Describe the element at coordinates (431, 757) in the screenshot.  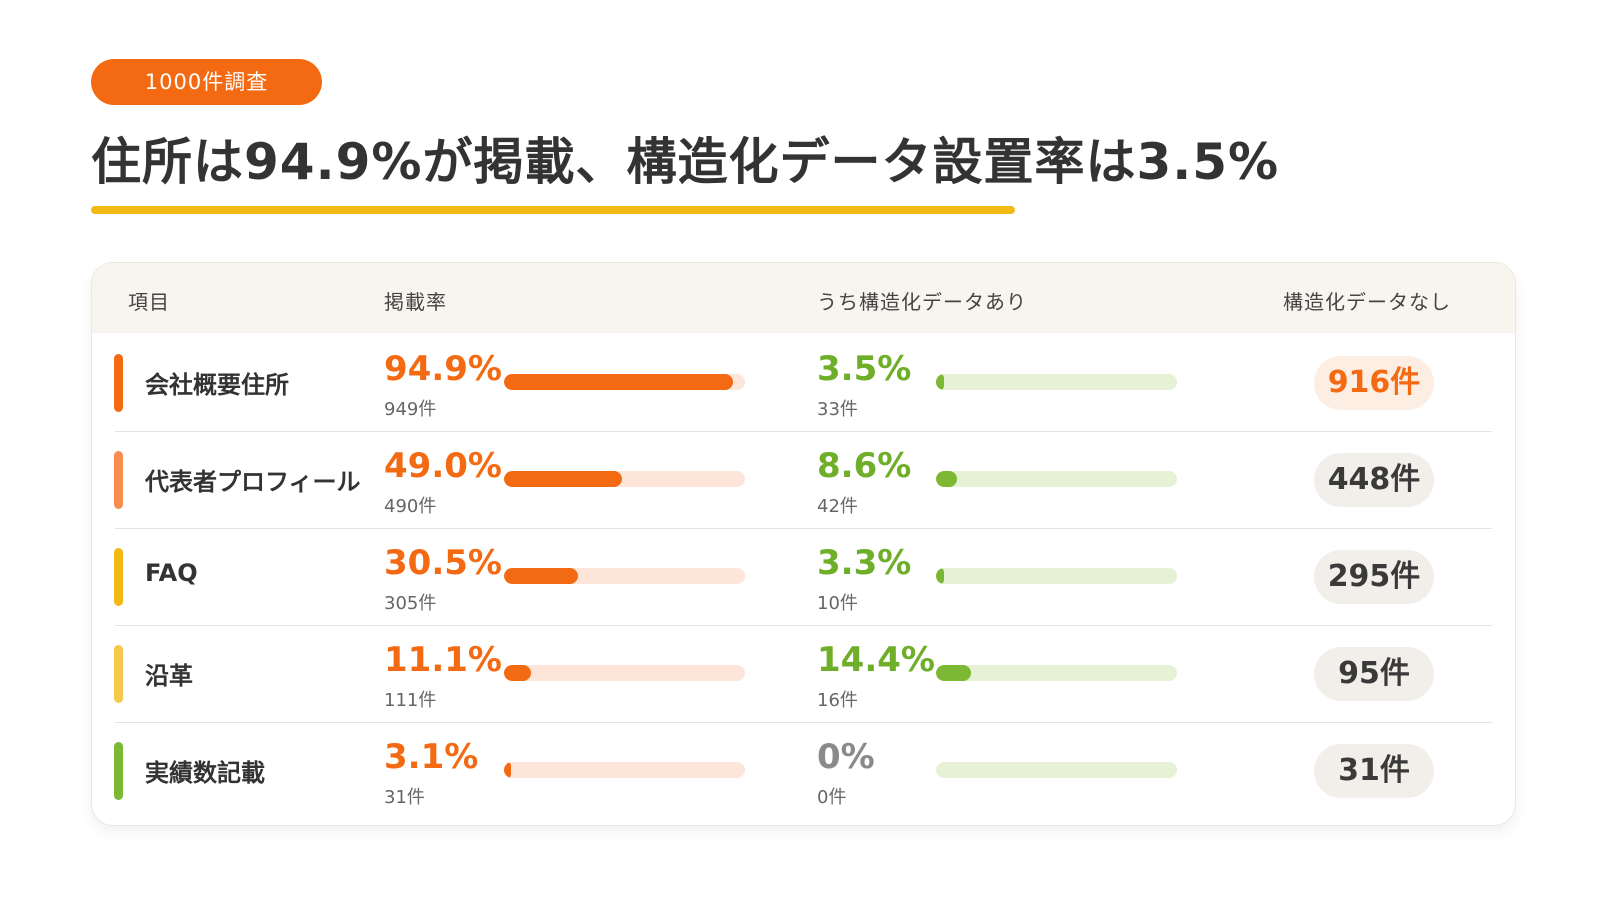
I see `rate-percent: 3.1%` at that location.